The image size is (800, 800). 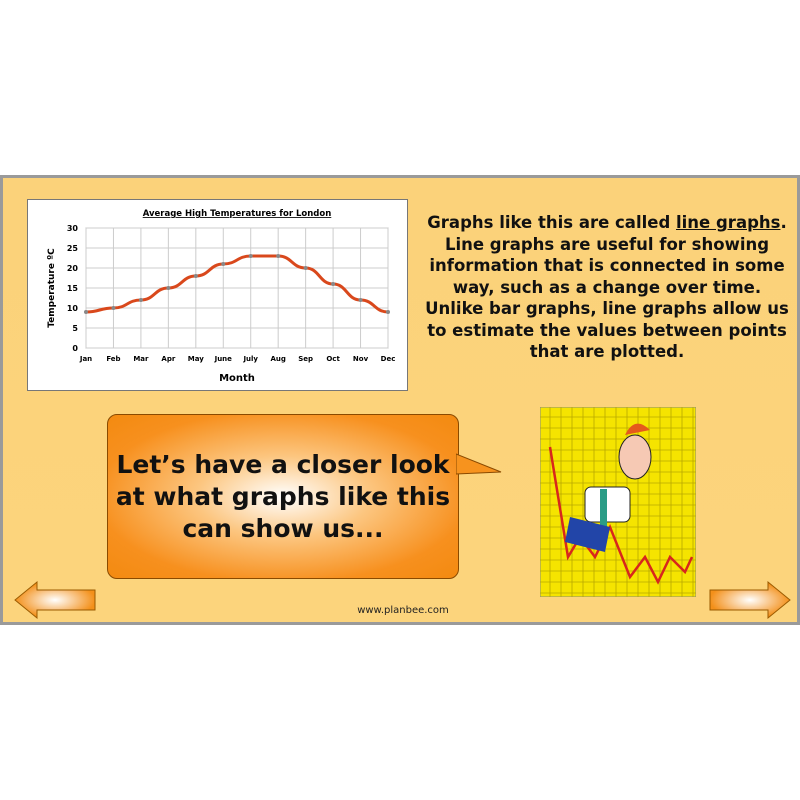 What do you see at coordinates (237, 284) in the screenshot?
I see `series-line` at bounding box center [237, 284].